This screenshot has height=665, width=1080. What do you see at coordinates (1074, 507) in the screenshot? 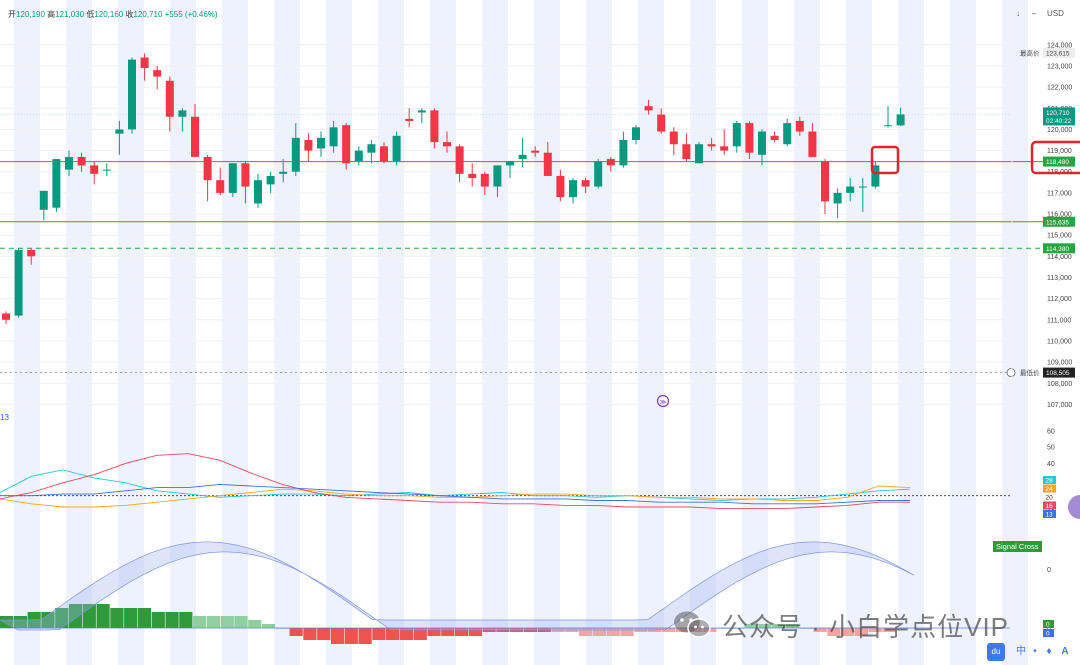
I see `purple-handle` at bounding box center [1074, 507].